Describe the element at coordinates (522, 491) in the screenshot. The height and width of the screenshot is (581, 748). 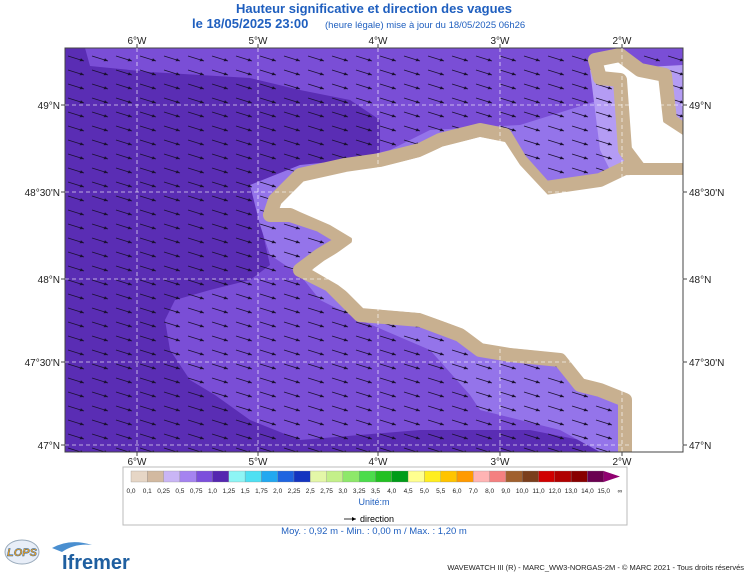
I see `legend-label: 10,0` at that location.